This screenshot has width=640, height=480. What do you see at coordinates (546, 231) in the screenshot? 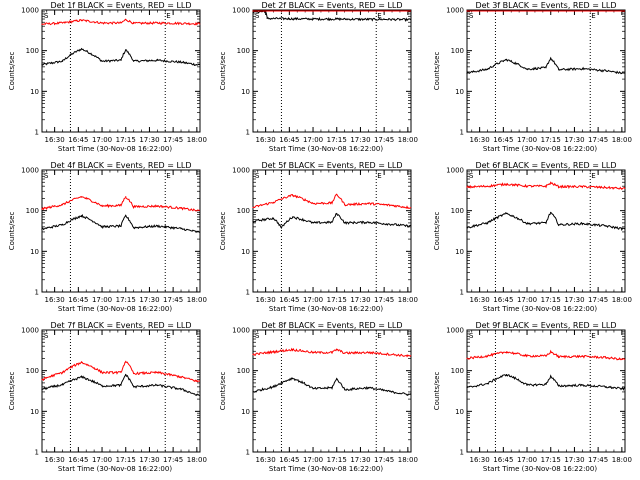
I see `plot-frame` at bounding box center [546, 231].